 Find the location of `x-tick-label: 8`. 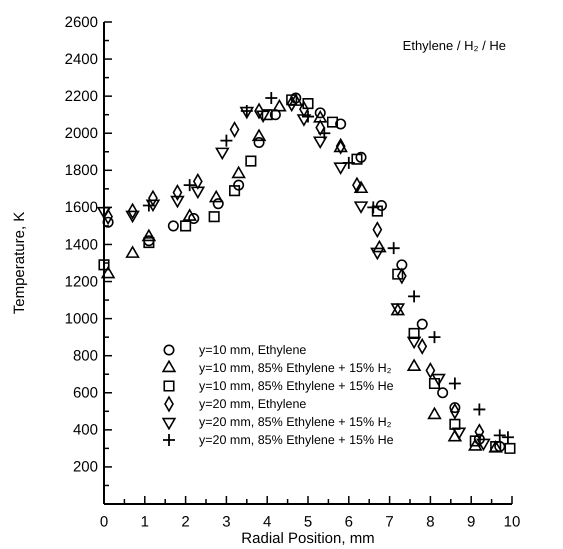

x-tick-label: 8 is located at coordinates (430, 522).